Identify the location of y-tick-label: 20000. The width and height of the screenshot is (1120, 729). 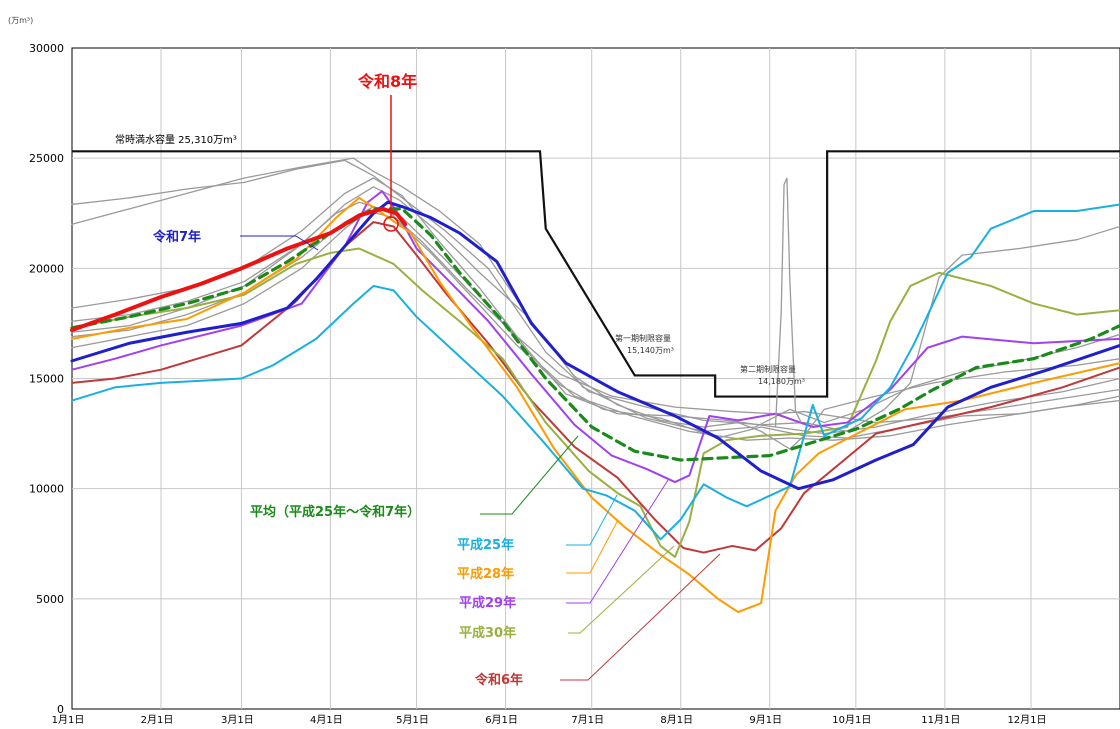
(46, 268).